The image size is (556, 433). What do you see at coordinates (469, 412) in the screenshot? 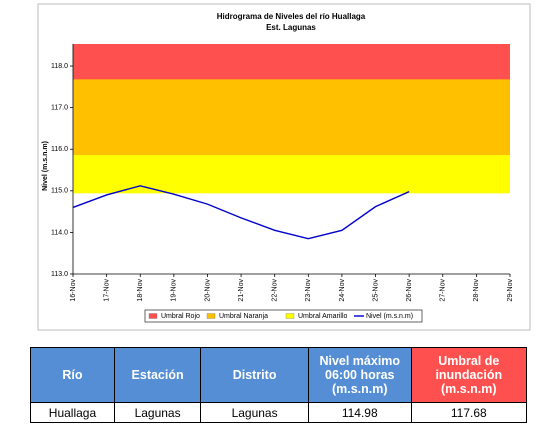
I see `table-cell: 117.68` at bounding box center [469, 412].